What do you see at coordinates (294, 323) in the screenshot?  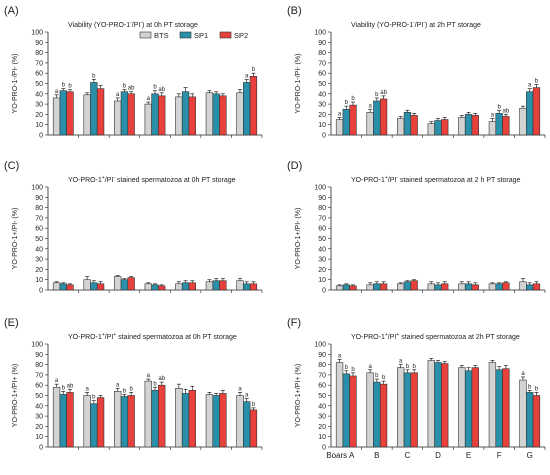 I see `panel-label: (F)` at bounding box center [294, 323].